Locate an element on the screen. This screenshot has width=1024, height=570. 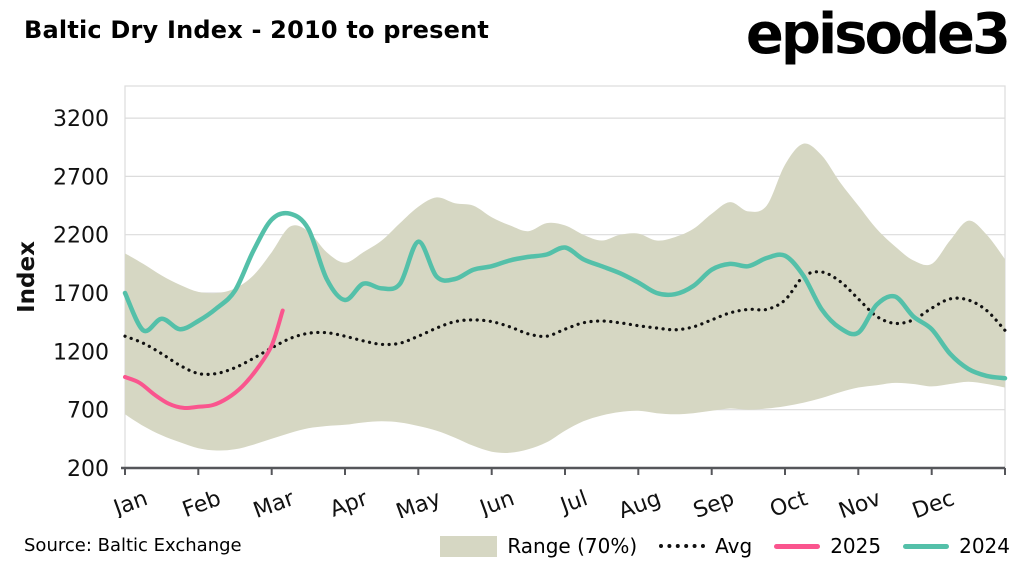
range-band-swatch is located at coordinates (469, 546).